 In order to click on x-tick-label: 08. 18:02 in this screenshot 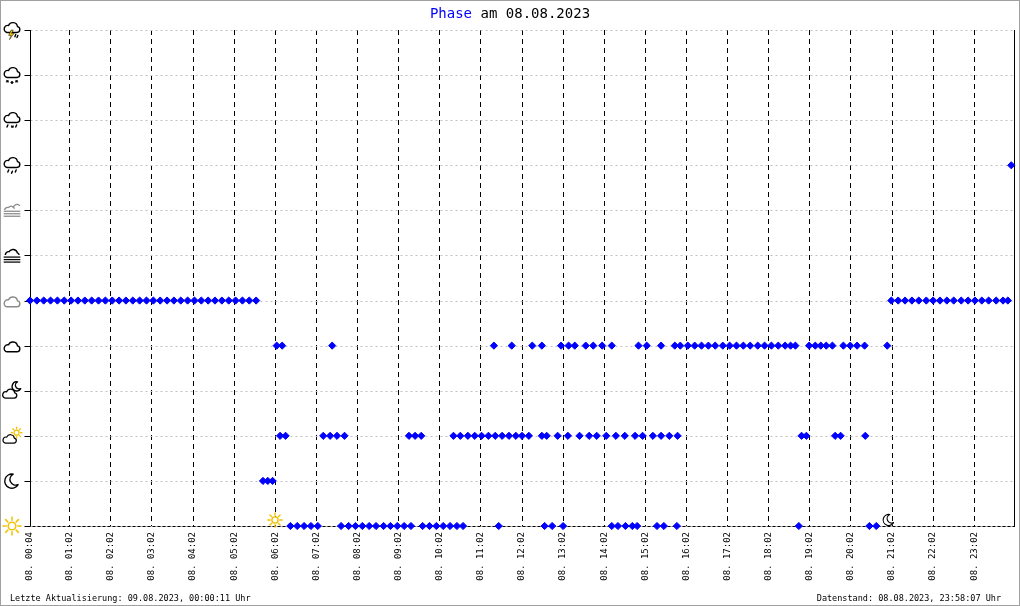, I will do `click(768, 556)`.